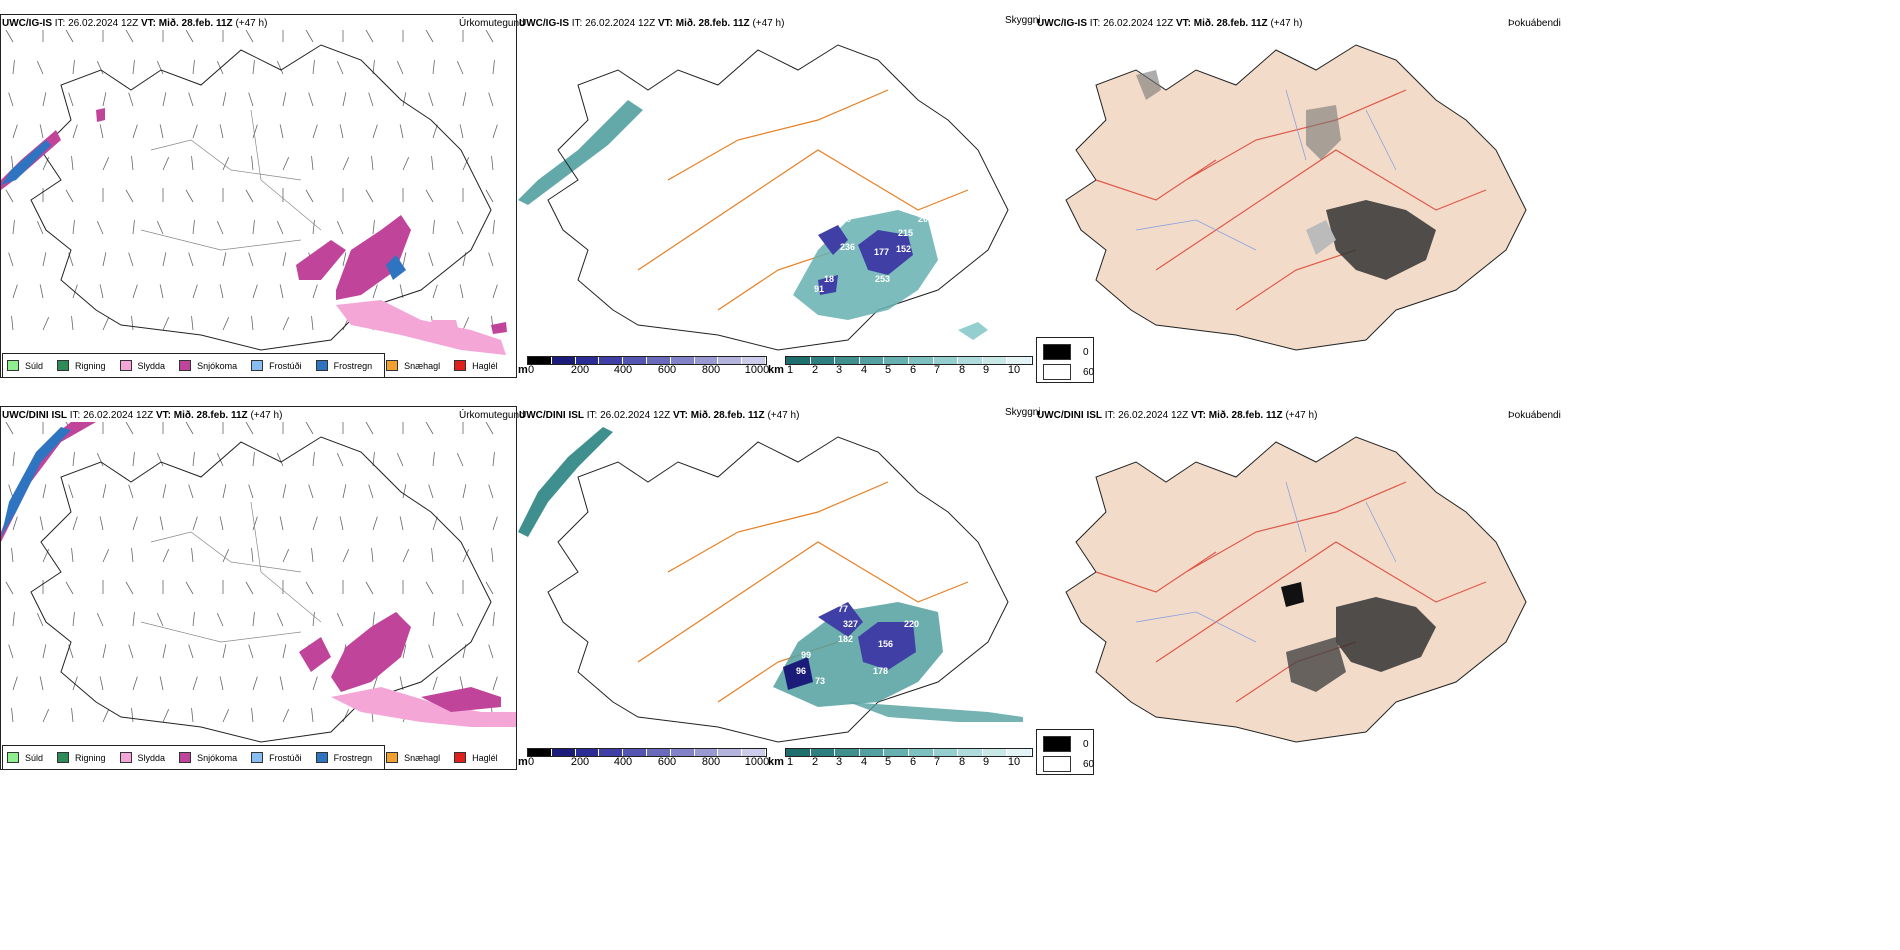  What do you see at coordinates (1296, 589) in the screenshot?
I see `fog-map` at bounding box center [1296, 589].